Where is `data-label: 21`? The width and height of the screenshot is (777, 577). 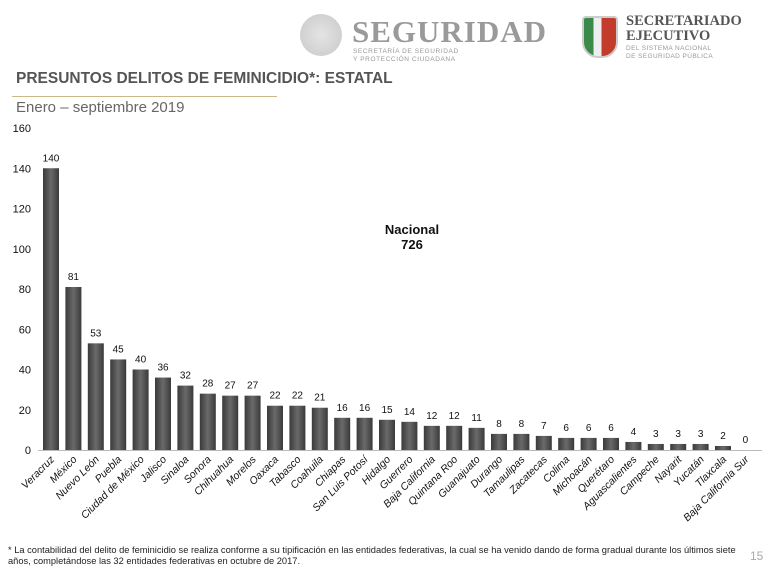
data-label: 21 is located at coordinates (320, 398).